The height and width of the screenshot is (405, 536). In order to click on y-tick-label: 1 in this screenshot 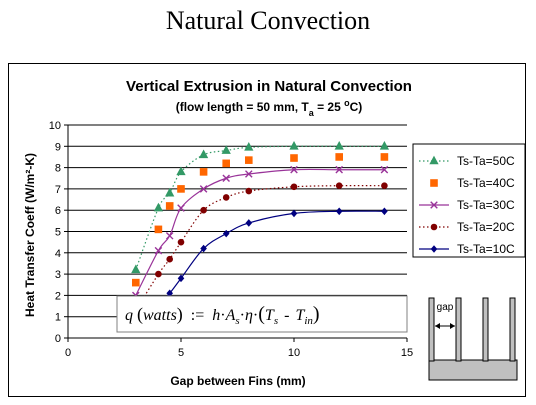, I will do `click(58, 318)`.